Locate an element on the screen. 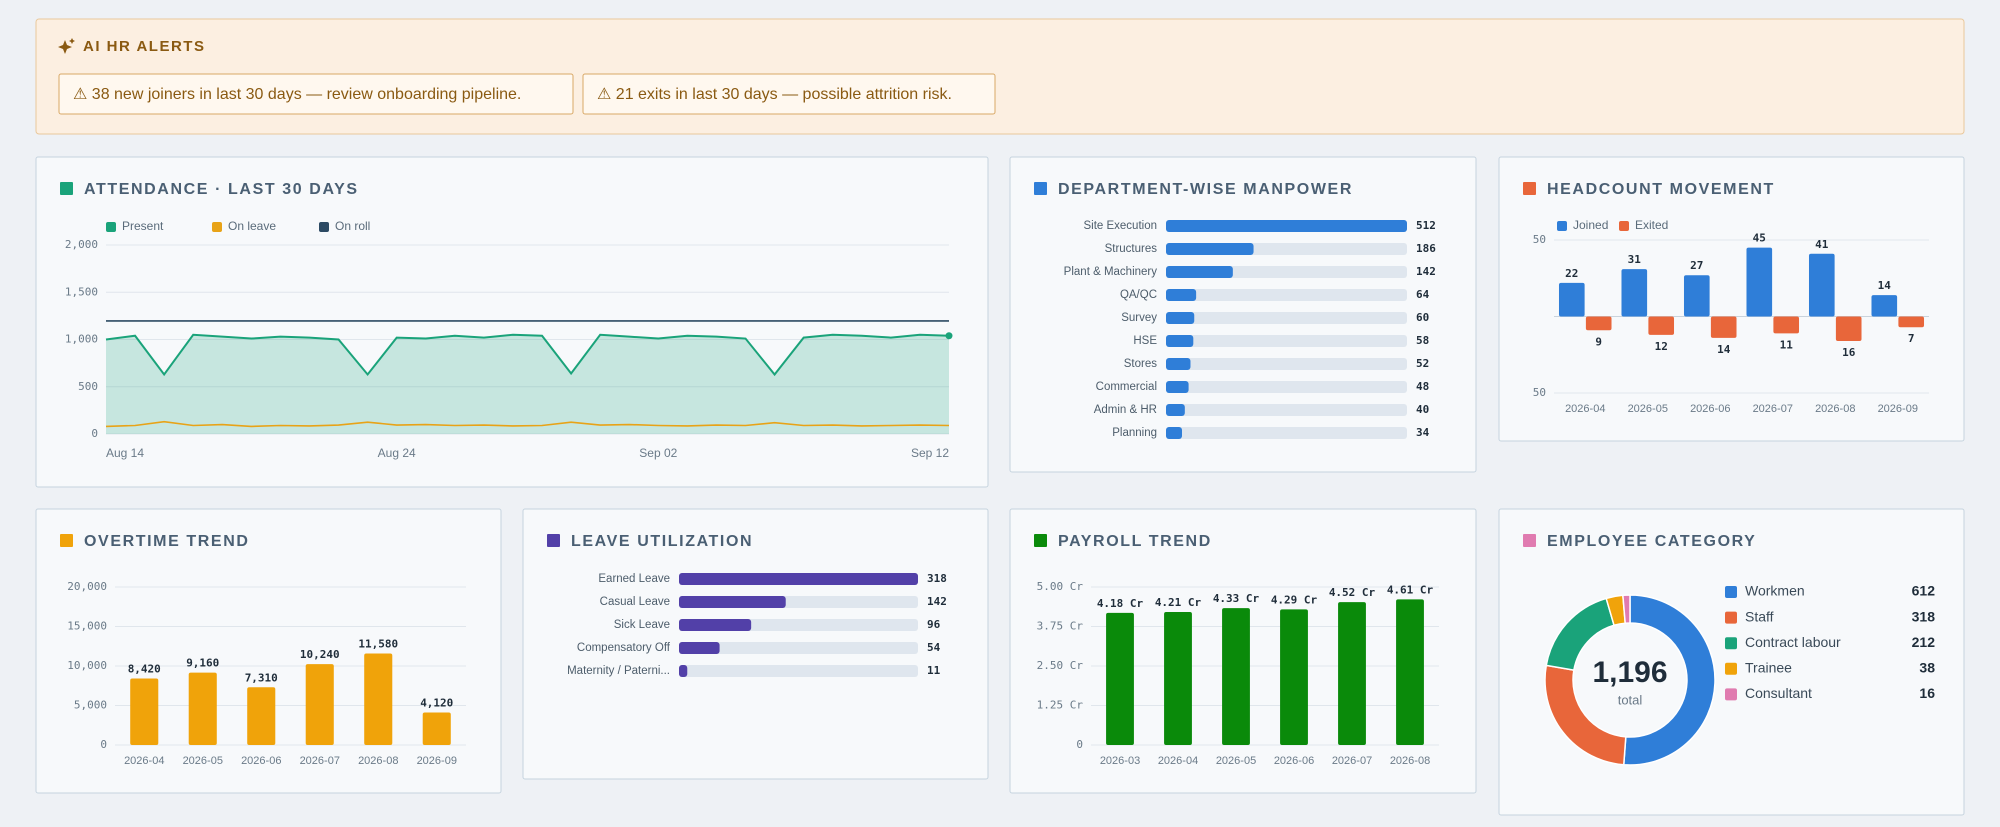 The width and height of the screenshot is (2000, 827). x-tick-label: 2026-03 is located at coordinates (1120, 761).